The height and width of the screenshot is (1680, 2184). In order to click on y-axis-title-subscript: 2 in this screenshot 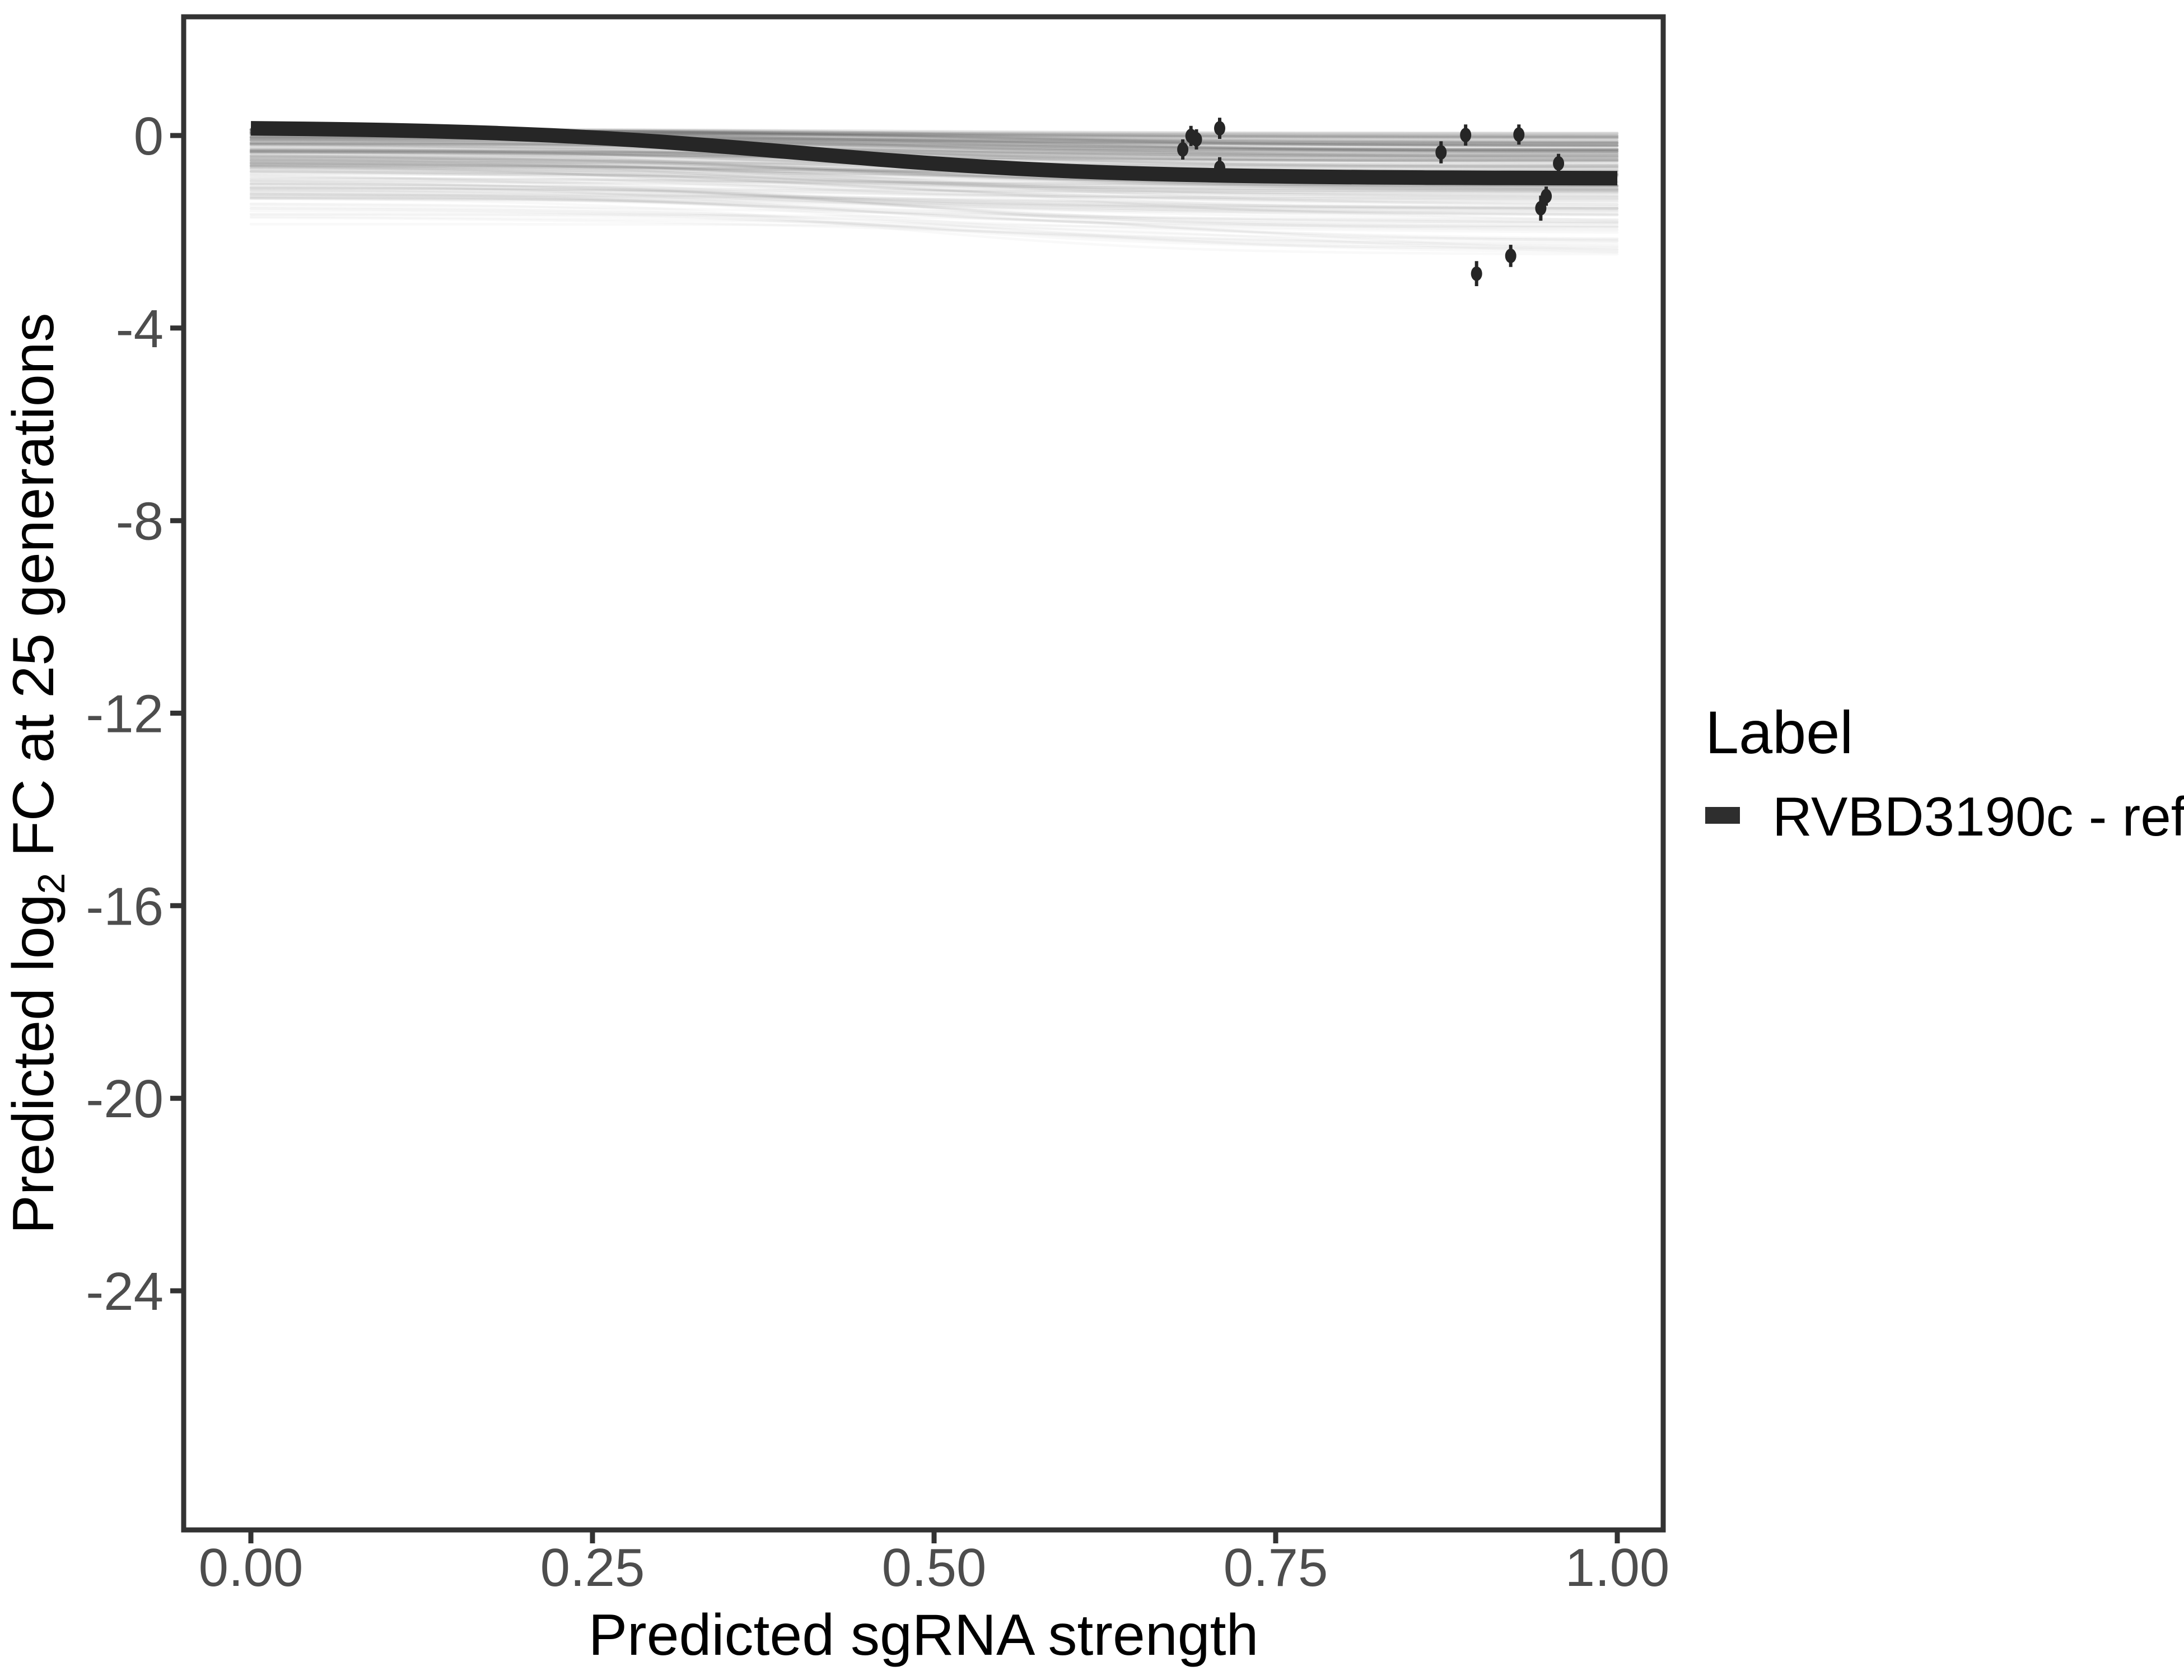, I will do `click(52, 884)`.